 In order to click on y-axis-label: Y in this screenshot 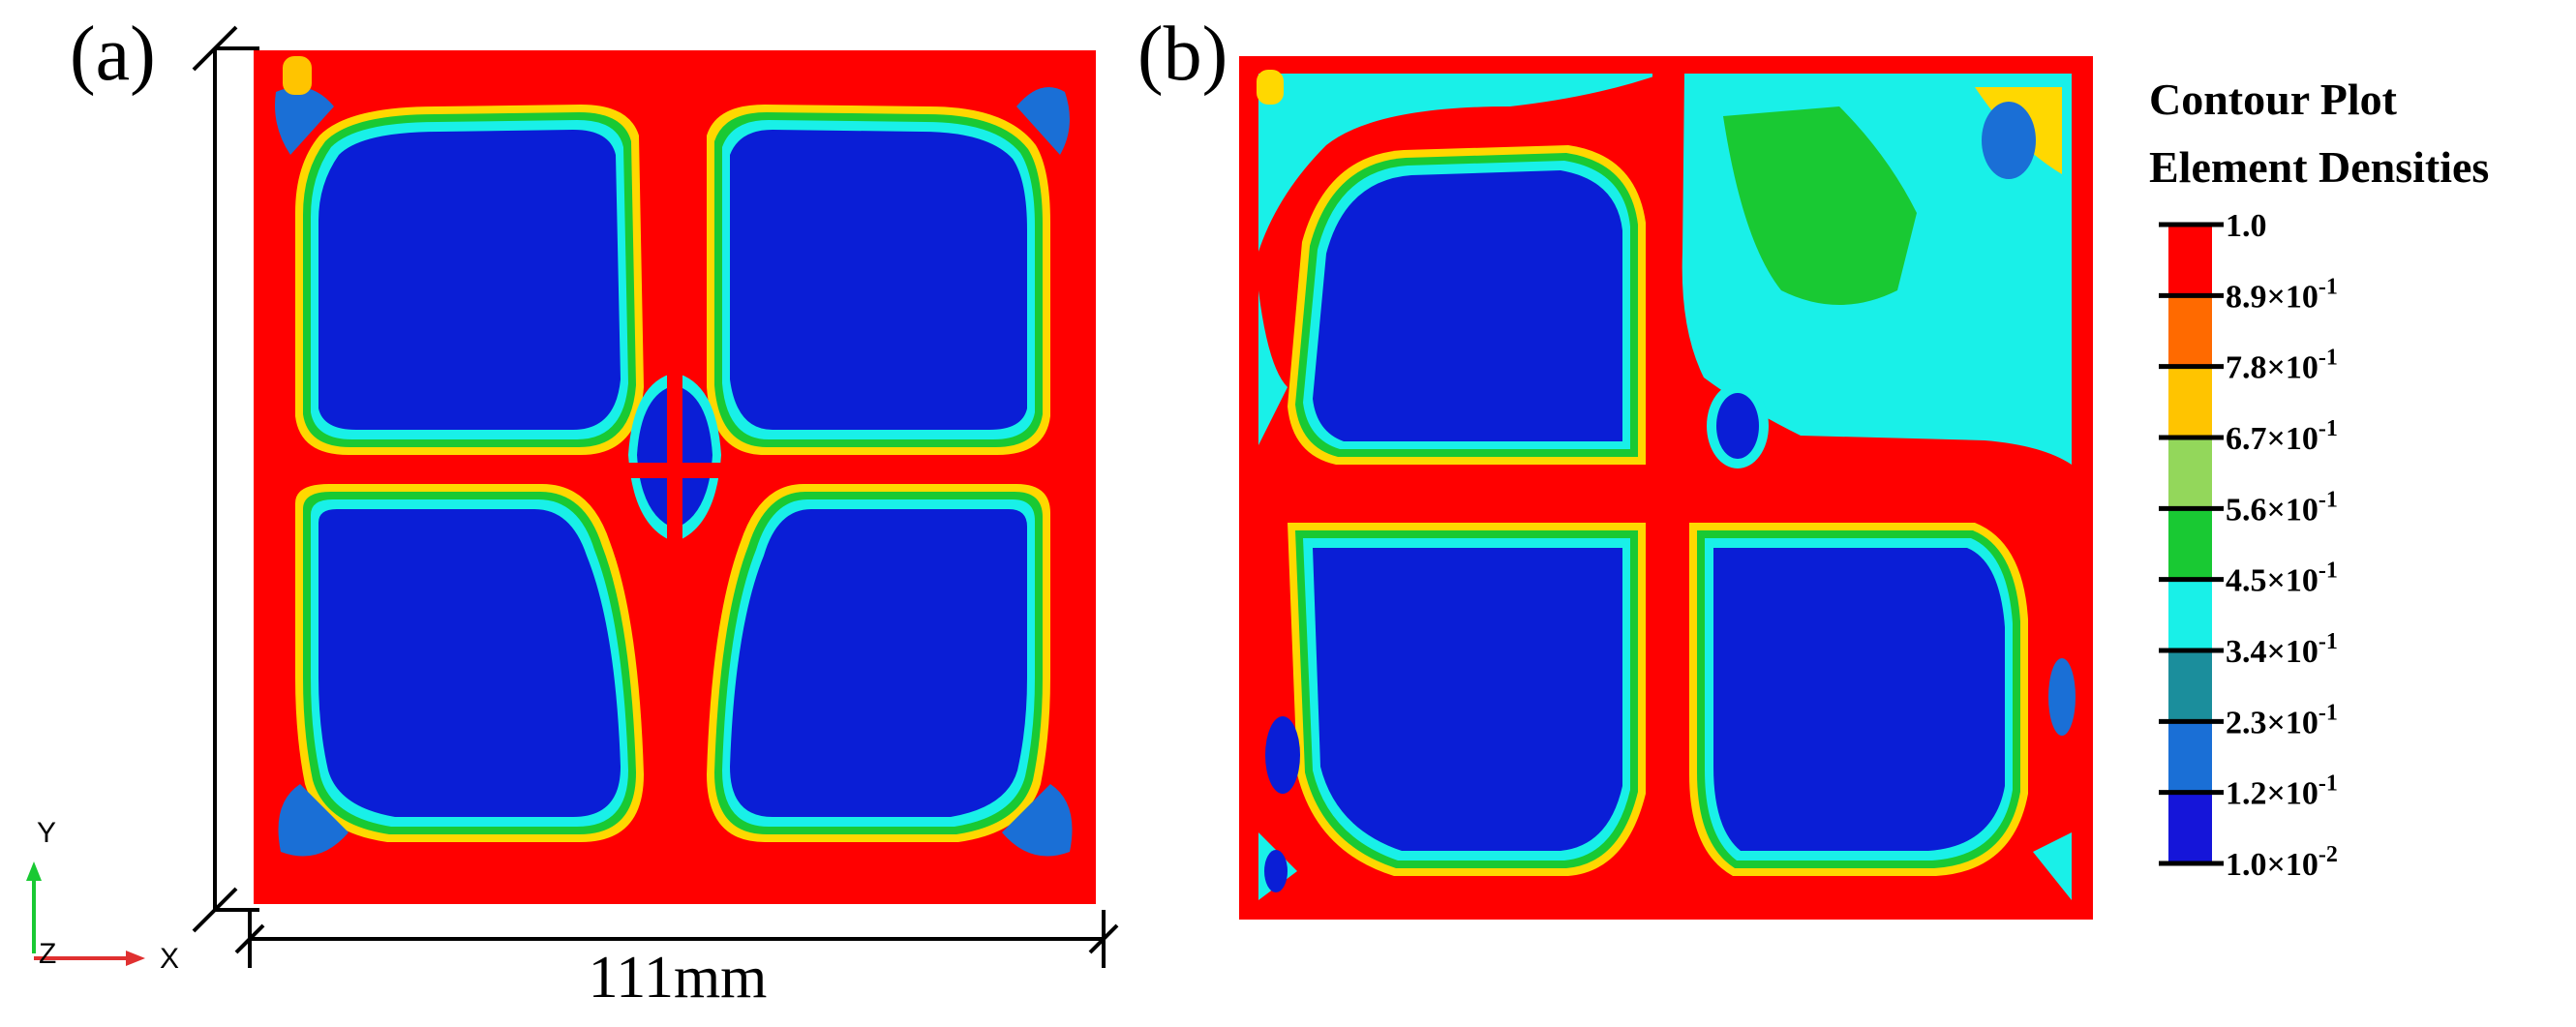, I will do `click(46, 833)`.